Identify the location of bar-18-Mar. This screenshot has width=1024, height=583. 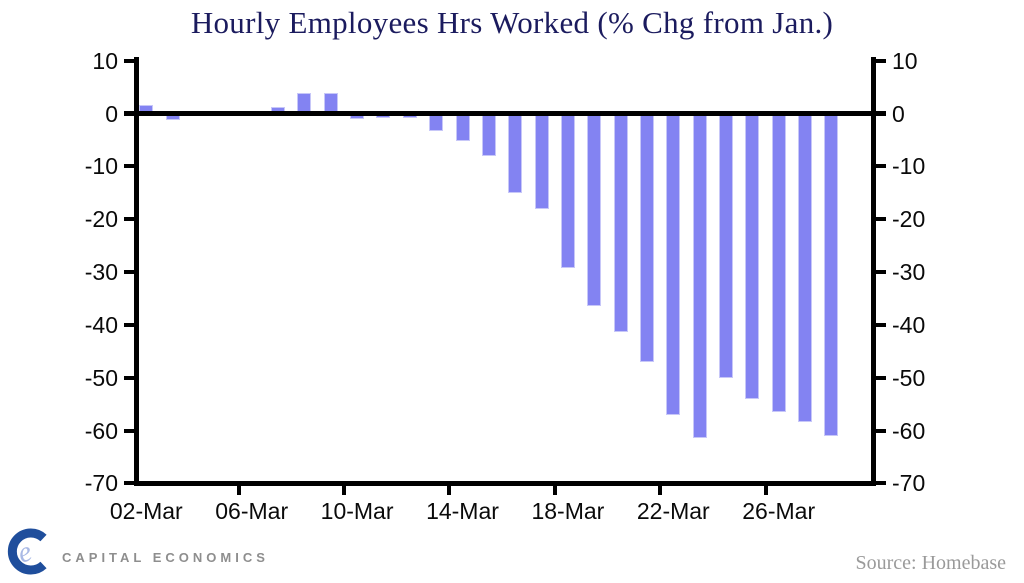
(567, 191).